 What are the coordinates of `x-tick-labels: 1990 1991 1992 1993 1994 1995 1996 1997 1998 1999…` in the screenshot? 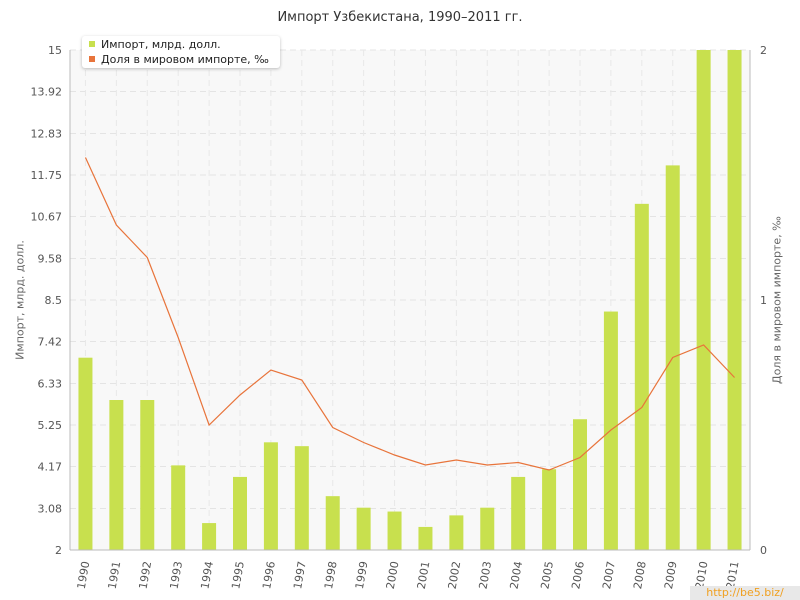 It's located at (408, 575).